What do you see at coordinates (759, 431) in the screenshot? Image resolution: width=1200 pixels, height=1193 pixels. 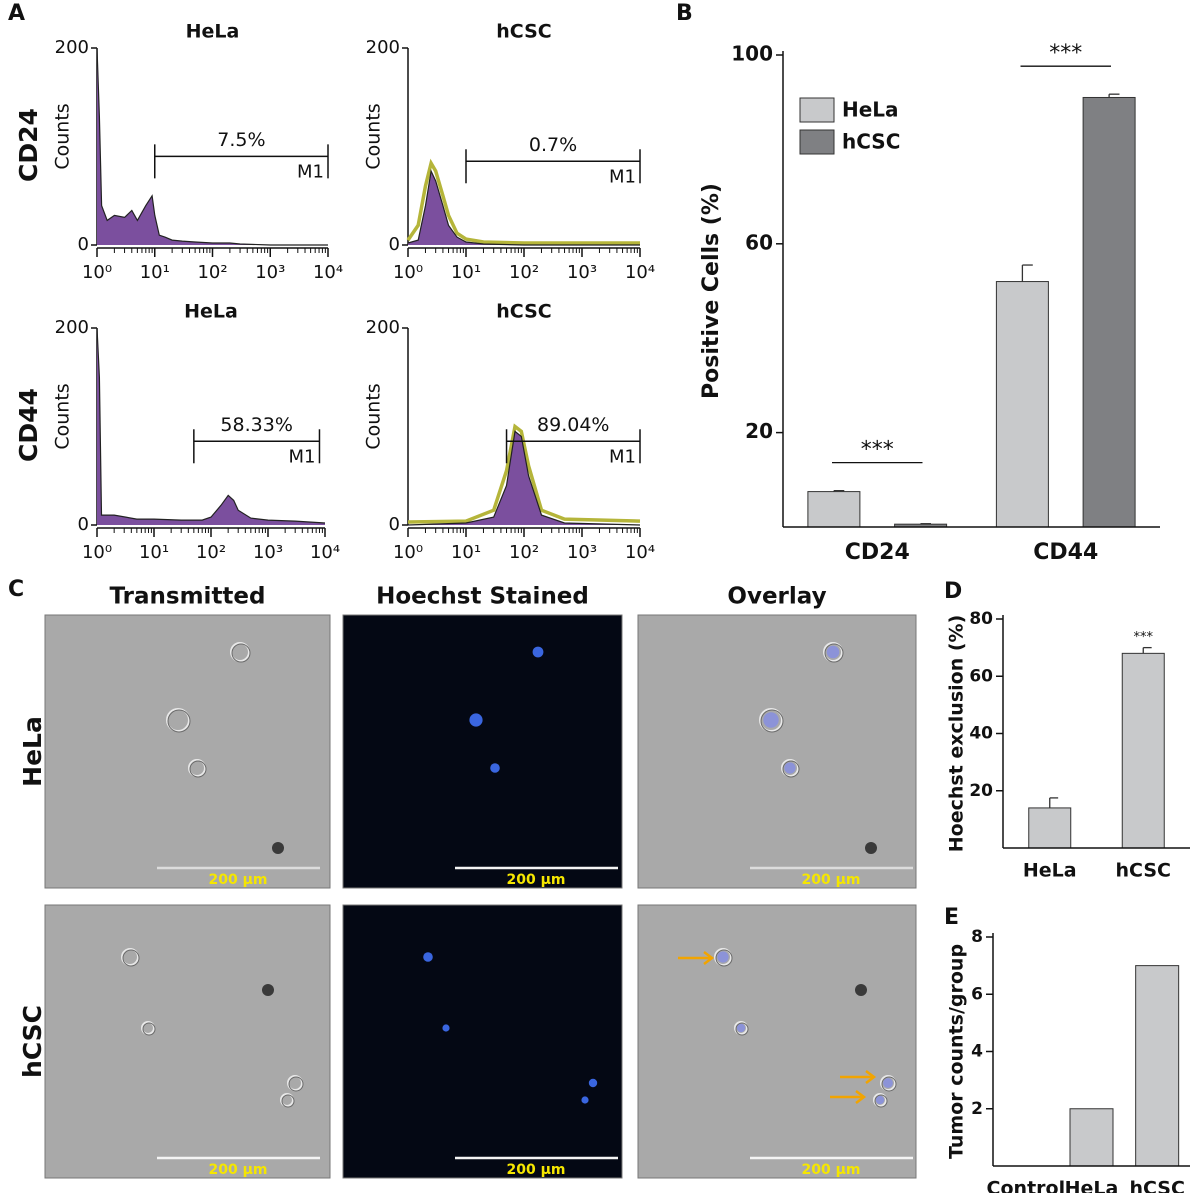 I see `y-tick-label: 20` at bounding box center [759, 431].